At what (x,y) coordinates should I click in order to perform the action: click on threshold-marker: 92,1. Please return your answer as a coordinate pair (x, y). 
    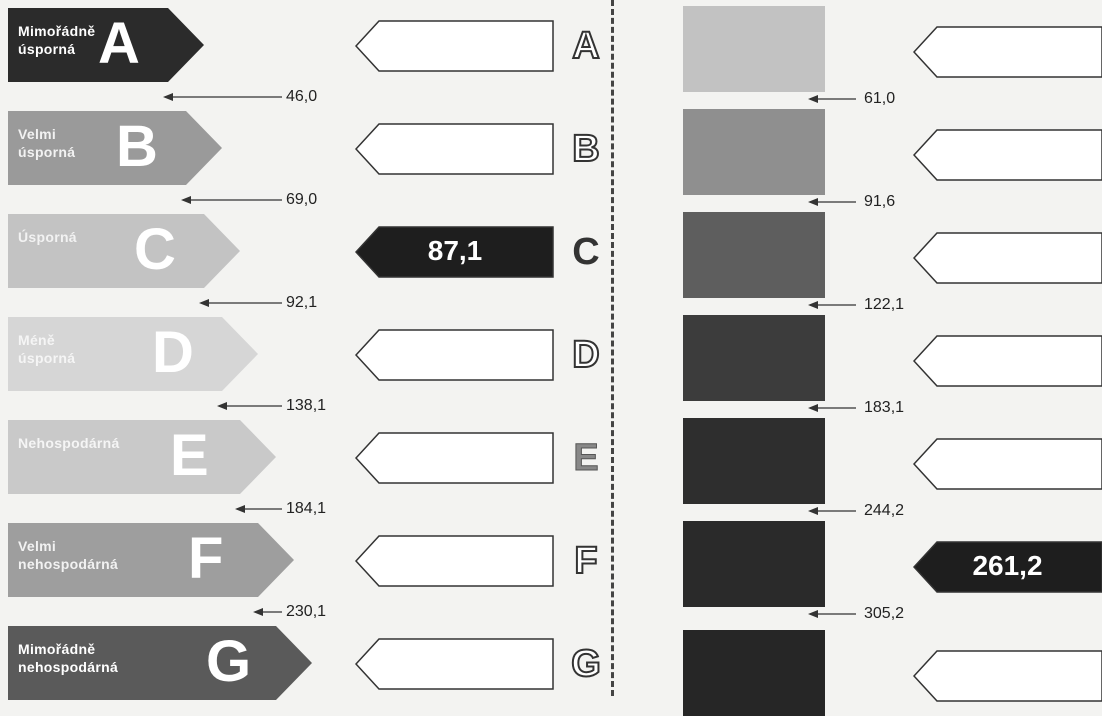
    Looking at the image, I should click on (270, 303).